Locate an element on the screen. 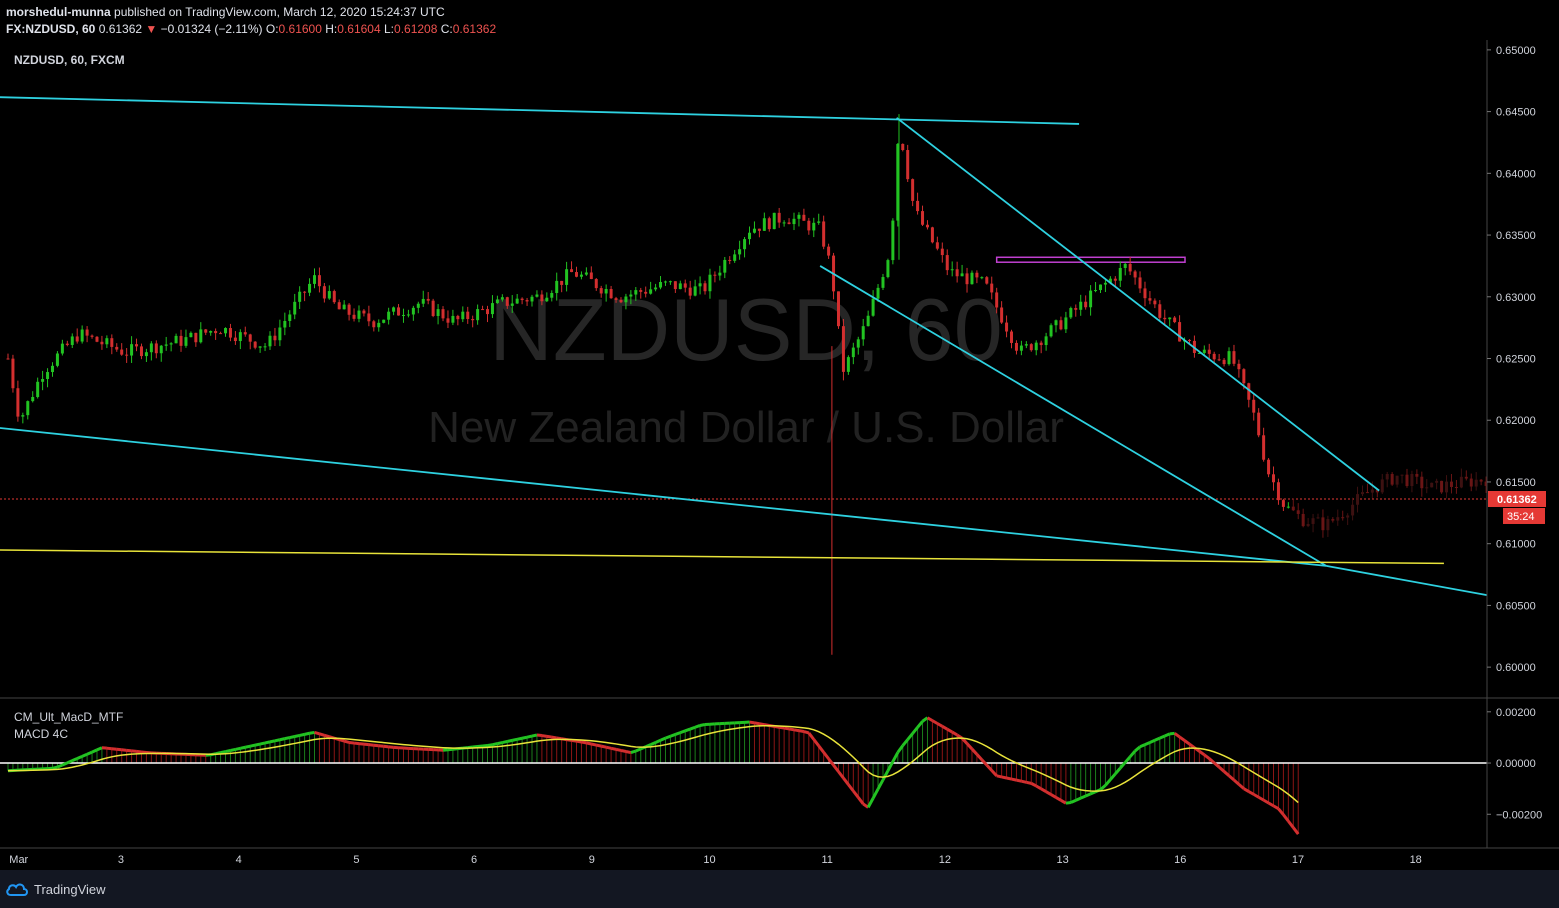 The width and height of the screenshot is (1559, 908). down-arrow-icon: ▼ is located at coordinates (151, 29).